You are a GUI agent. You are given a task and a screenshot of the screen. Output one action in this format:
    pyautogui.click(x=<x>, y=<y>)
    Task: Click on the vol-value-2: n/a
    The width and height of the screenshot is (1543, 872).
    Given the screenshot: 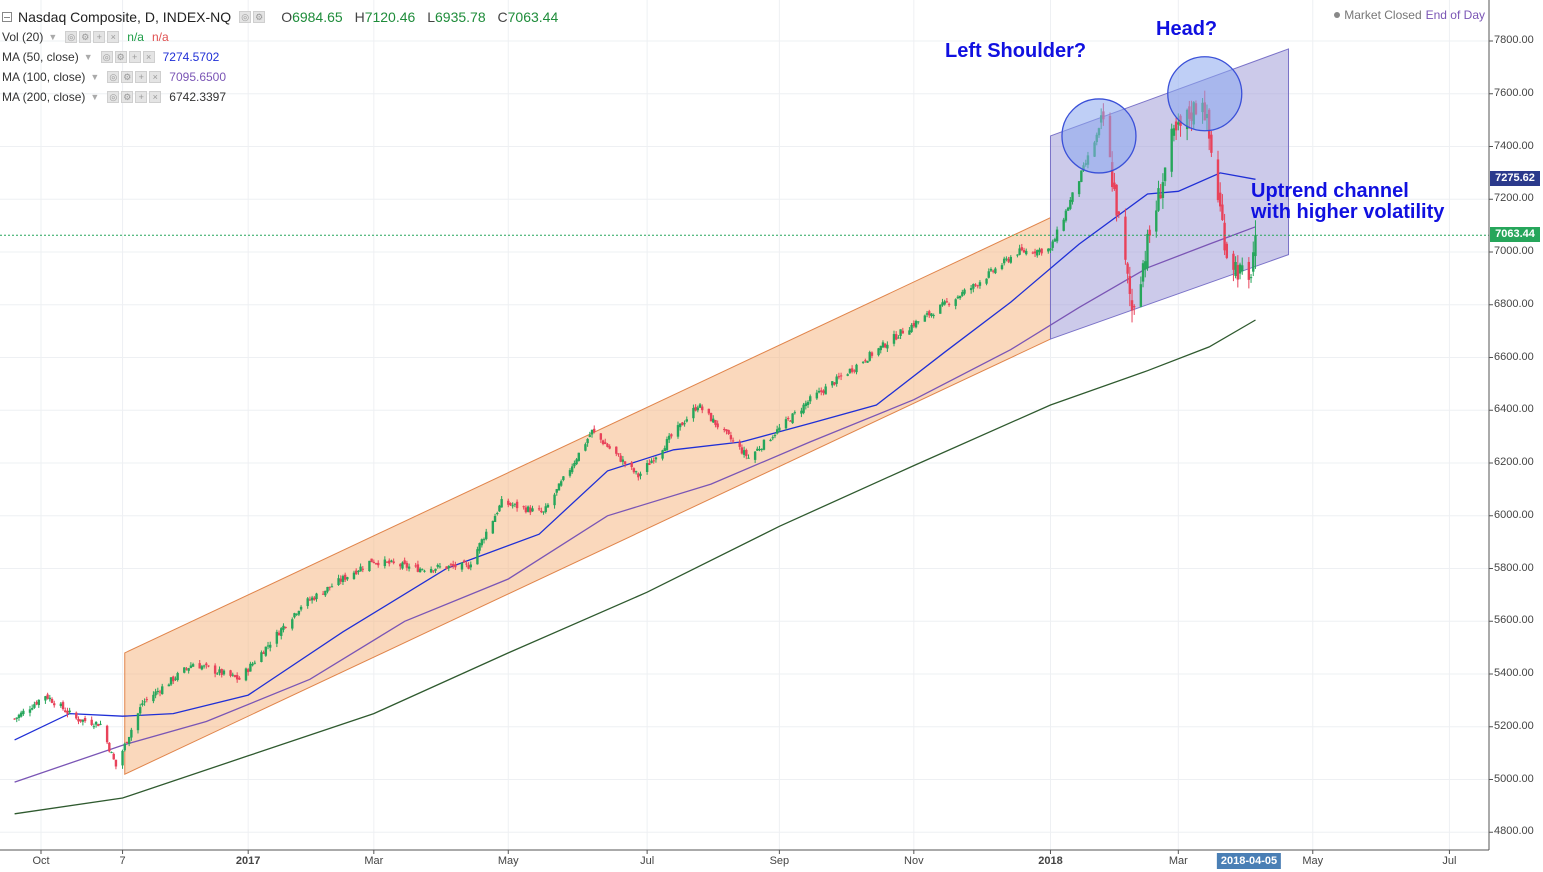 What is the action you would take?
    pyautogui.click(x=160, y=37)
    